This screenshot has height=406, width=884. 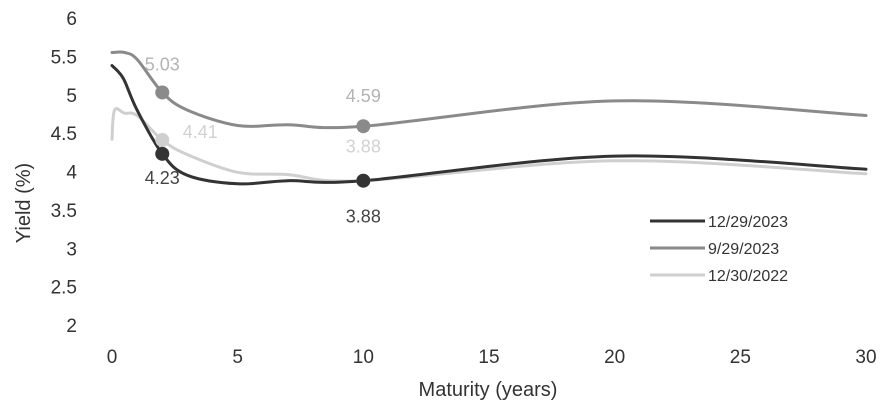 I want to click on legend: 12/29/2023 9/29/2023 12/30/2022, so click(x=719, y=249).